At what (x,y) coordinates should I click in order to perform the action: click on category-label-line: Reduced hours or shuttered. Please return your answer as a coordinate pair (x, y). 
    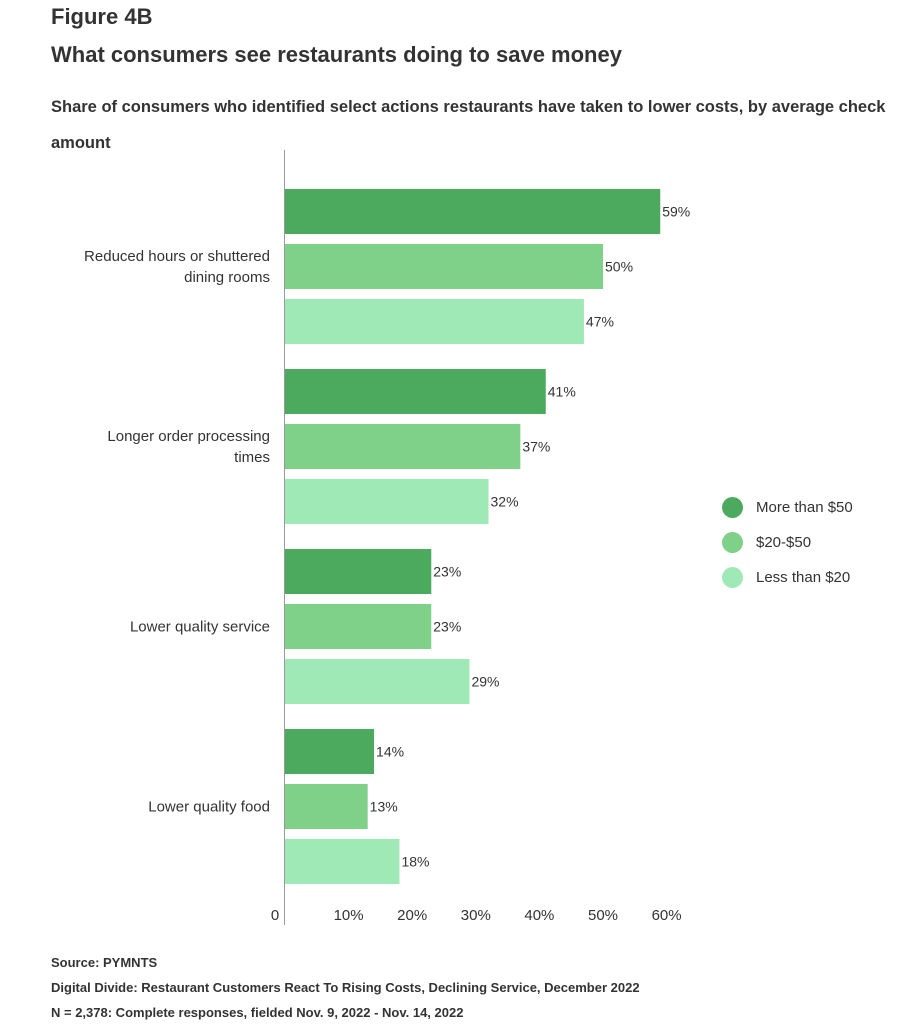
    Looking at the image, I should click on (177, 256).